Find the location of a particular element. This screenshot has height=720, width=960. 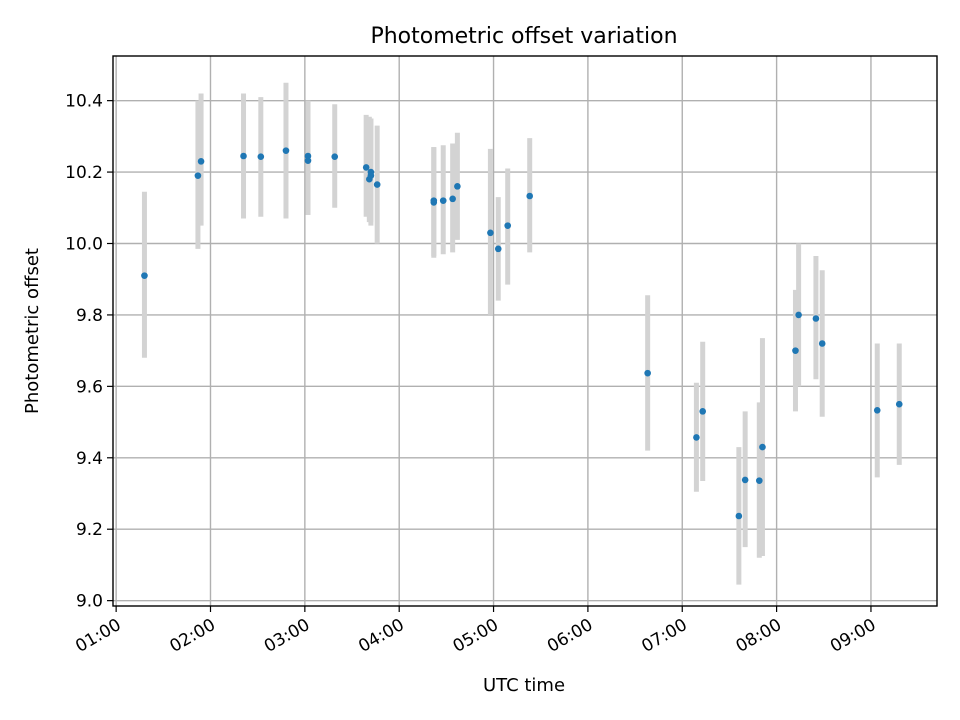

x-tick-label: 09:00 is located at coordinates (853, 636).